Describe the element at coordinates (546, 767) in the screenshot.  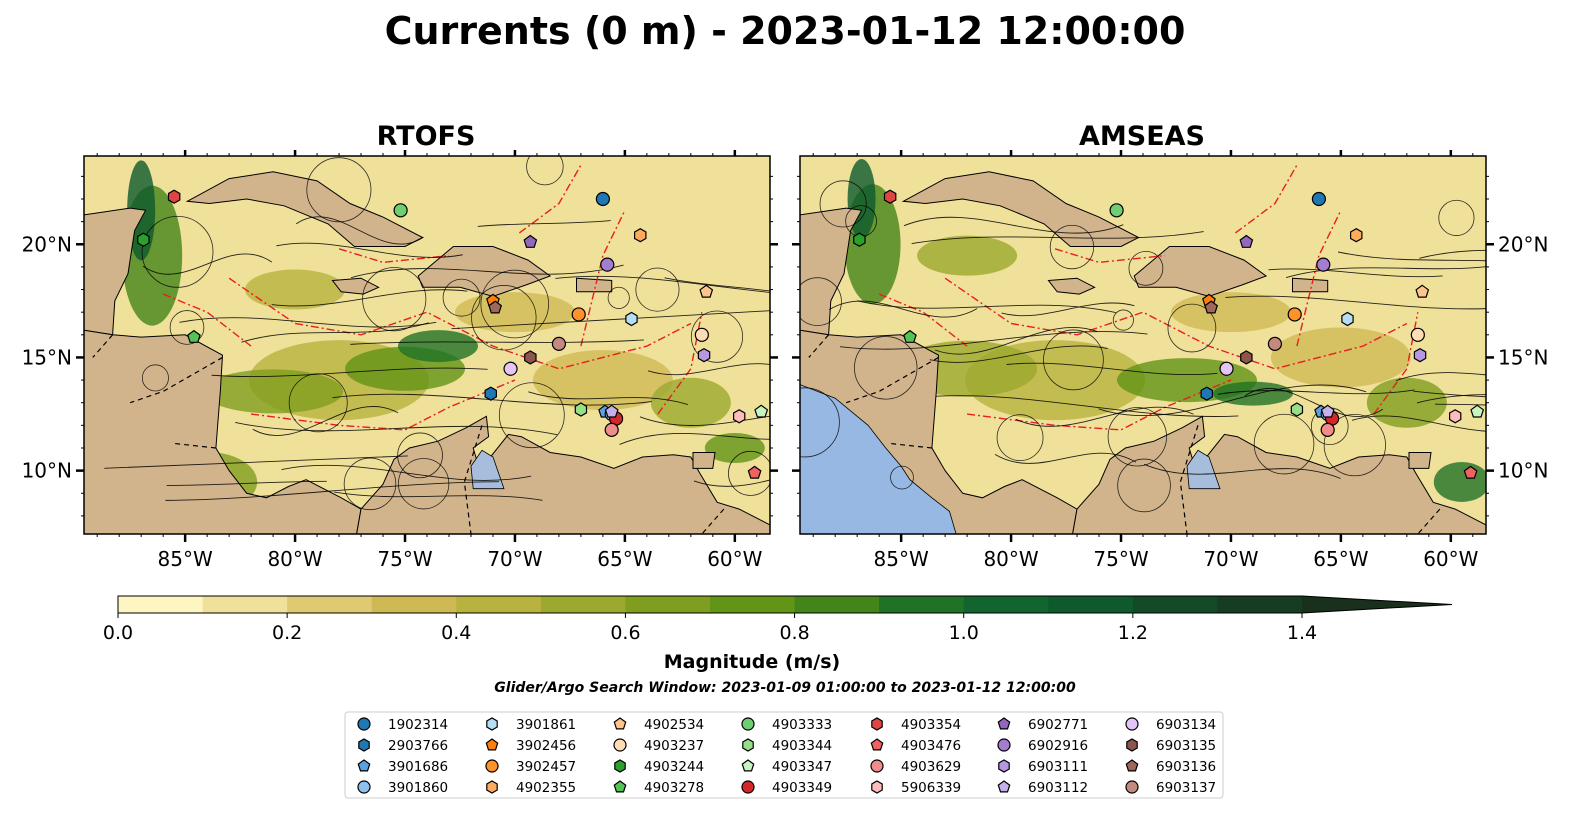
I see `legend-label: 3902457` at that location.